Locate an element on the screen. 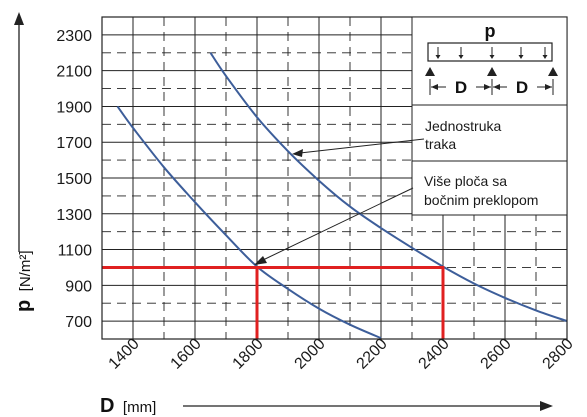 This screenshot has width=587, height=417. x-axis-symbol: D is located at coordinates (107, 406).